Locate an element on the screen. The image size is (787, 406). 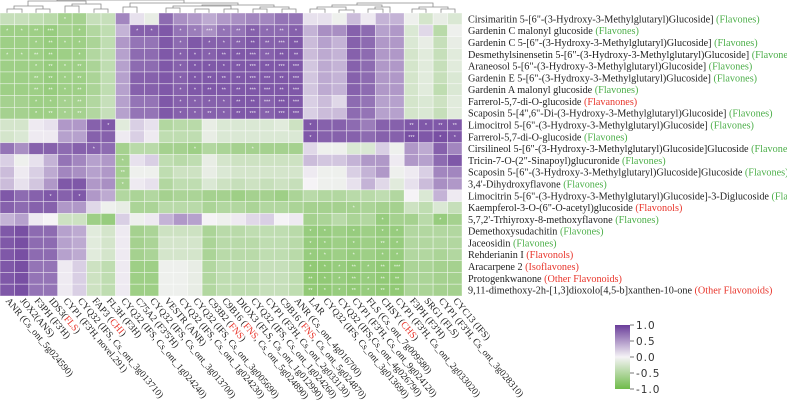
row-label: Gardenin C malonyl glucoside (Flavones) is located at coordinates (553, 31).